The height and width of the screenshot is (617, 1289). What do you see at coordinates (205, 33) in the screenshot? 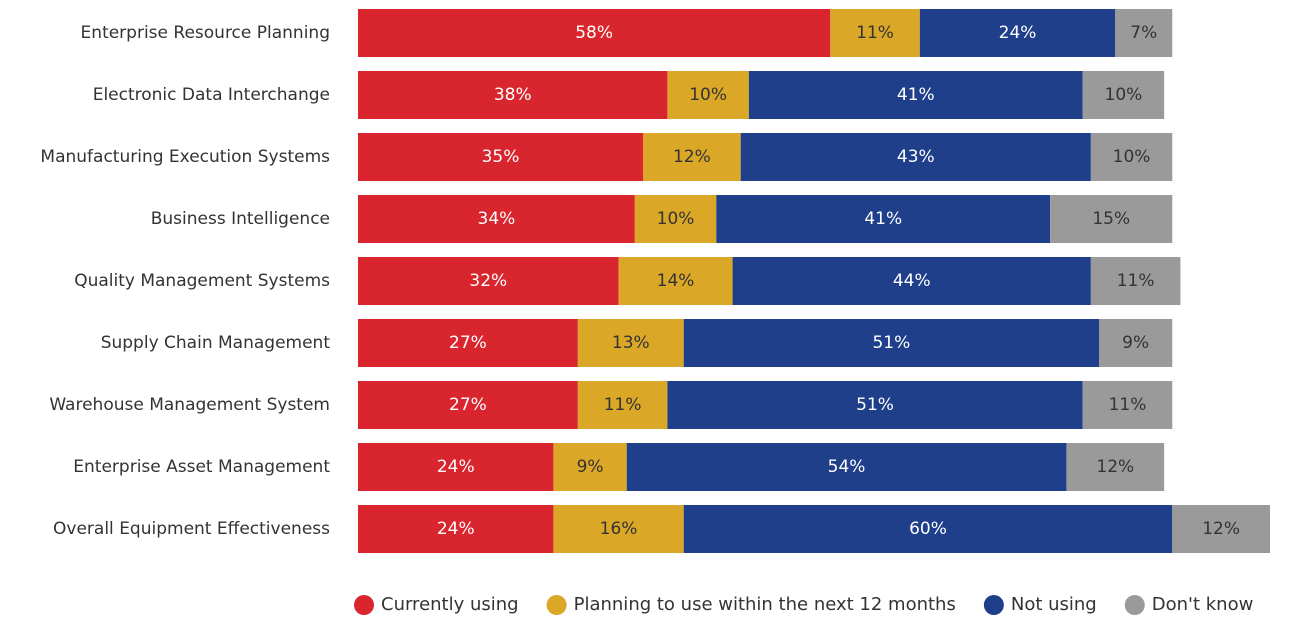
I see `category-label: Enterprise Resource Planning` at bounding box center [205, 33].